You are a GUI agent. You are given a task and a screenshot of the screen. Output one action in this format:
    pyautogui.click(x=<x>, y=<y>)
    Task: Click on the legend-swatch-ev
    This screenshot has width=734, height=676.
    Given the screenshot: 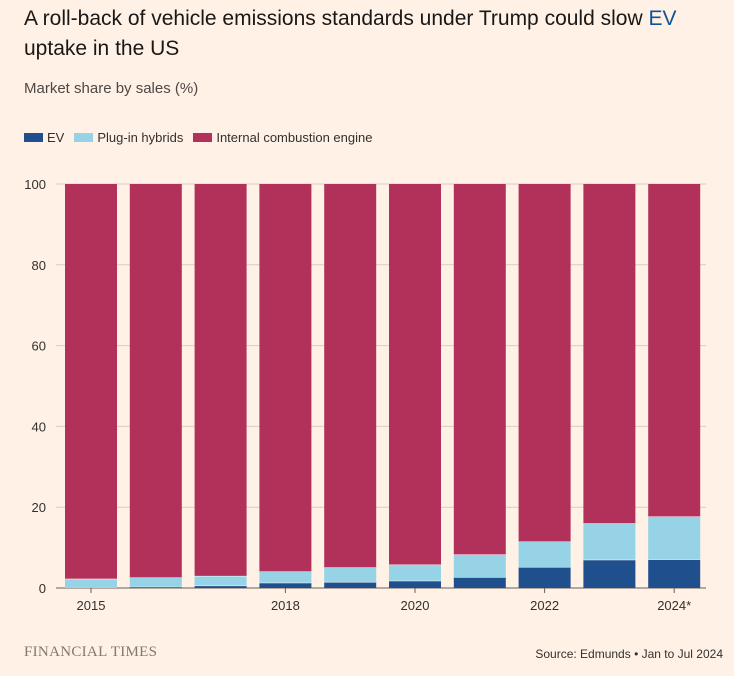 What is the action you would take?
    pyautogui.click(x=33, y=137)
    